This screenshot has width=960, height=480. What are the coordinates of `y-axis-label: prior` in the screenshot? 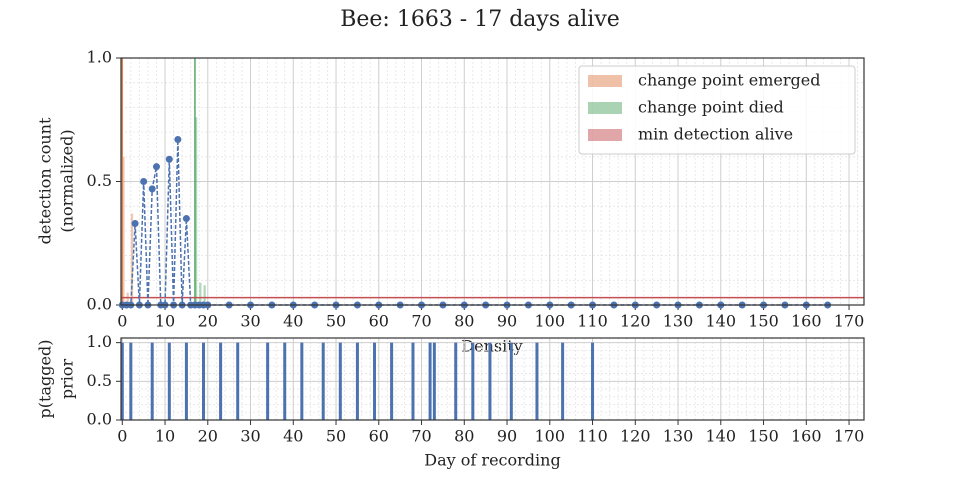 It's located at (67, 379).